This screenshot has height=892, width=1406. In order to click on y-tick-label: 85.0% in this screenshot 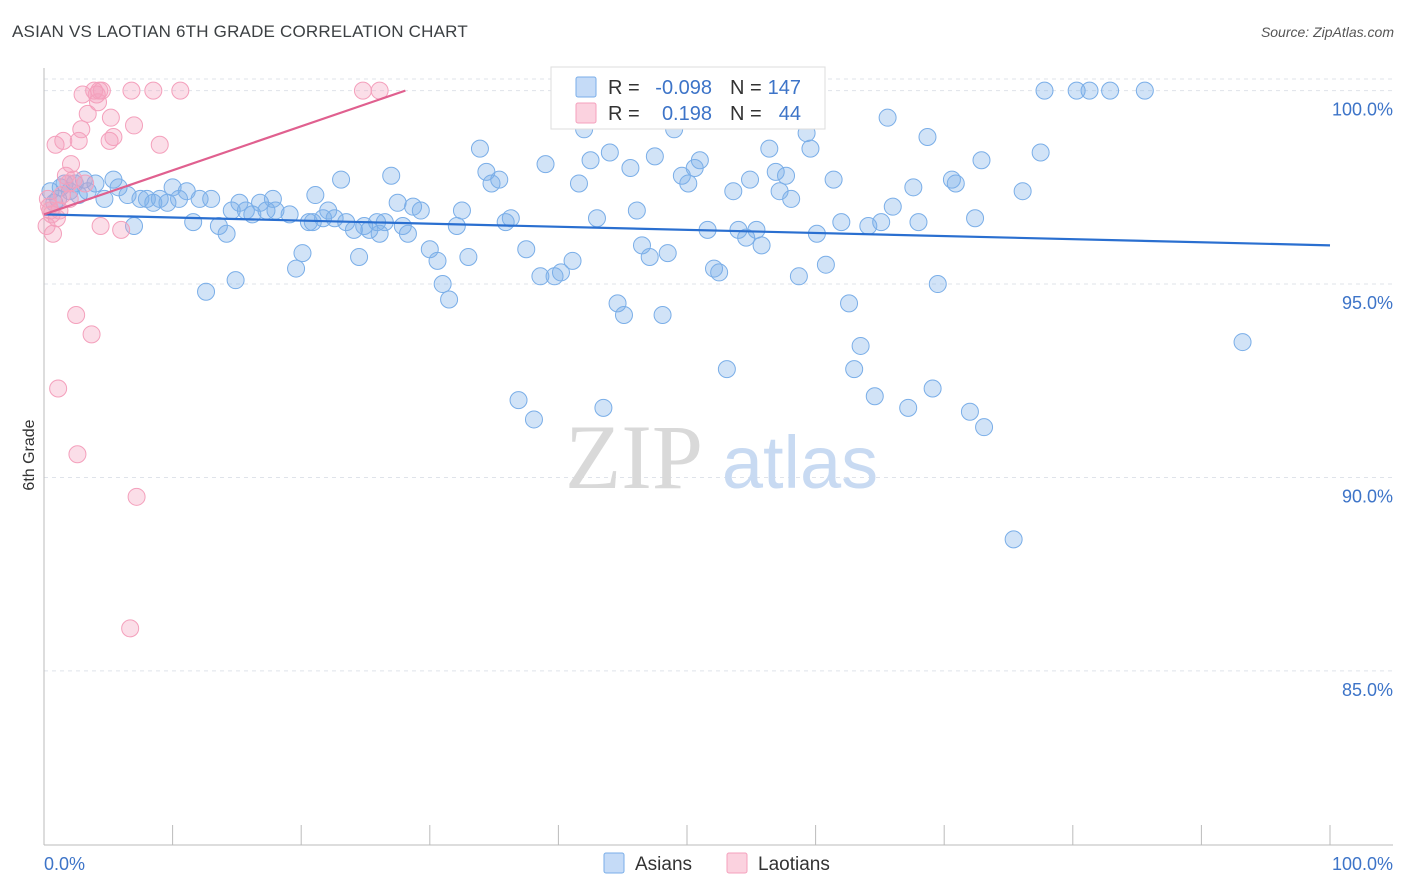, I will do `click(1367, 690)`.